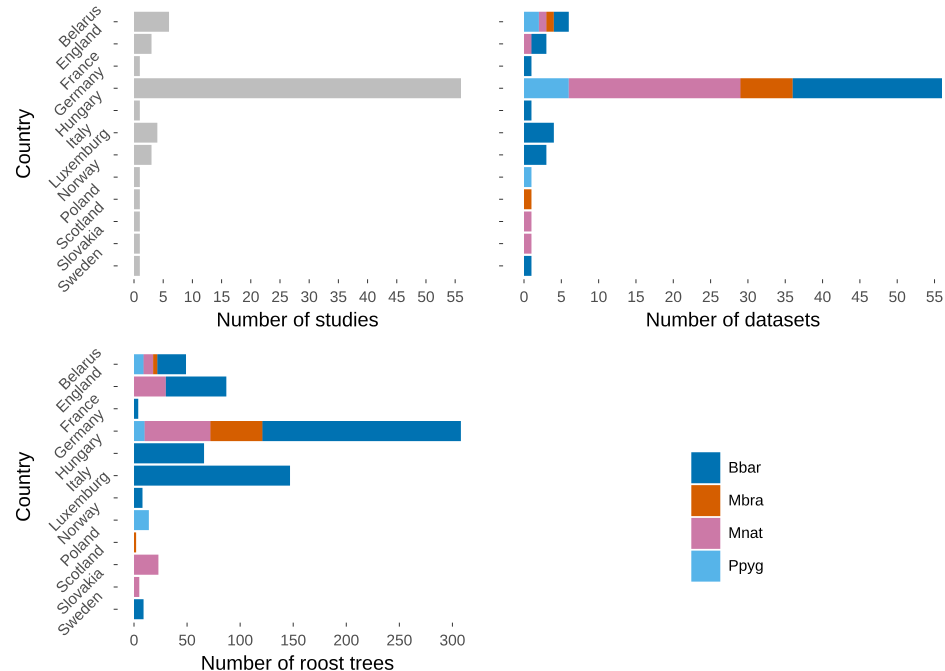 This screenshot has height=671, width=945. What do you see at coordinates (346, 640) in the screenshot?
I see `x-tick-label: 200` at bounding box center [346, 640].